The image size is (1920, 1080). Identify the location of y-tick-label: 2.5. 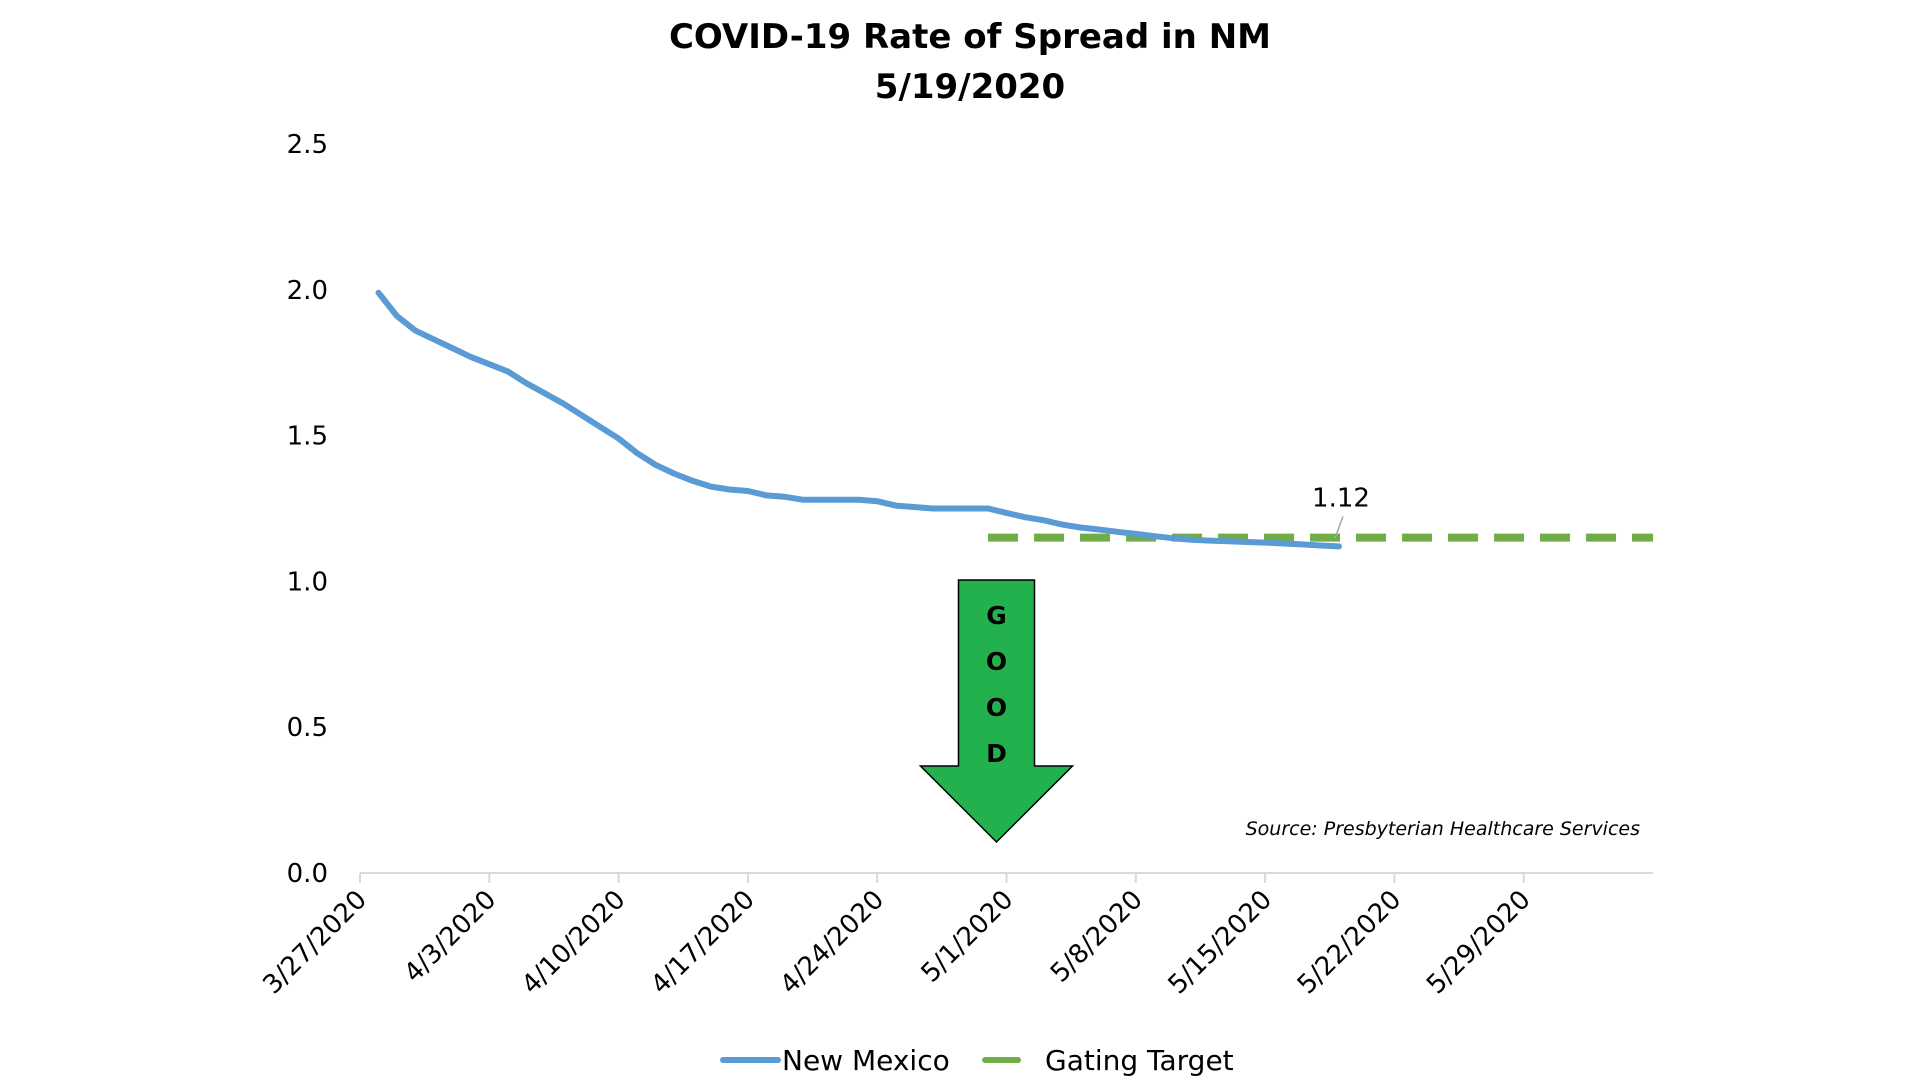
(307, 145).